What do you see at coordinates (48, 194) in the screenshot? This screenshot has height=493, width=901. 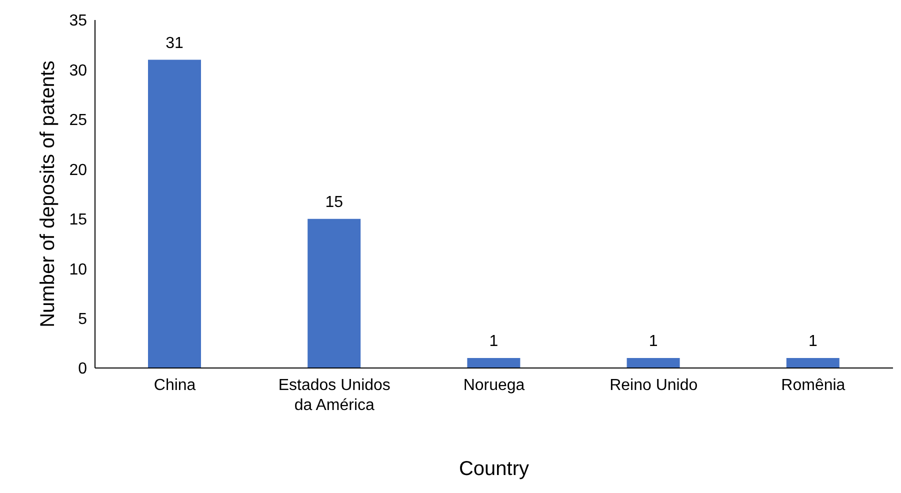 I see `y-axis-title: Number of deposits of patents` at bounding box center [48, 194].